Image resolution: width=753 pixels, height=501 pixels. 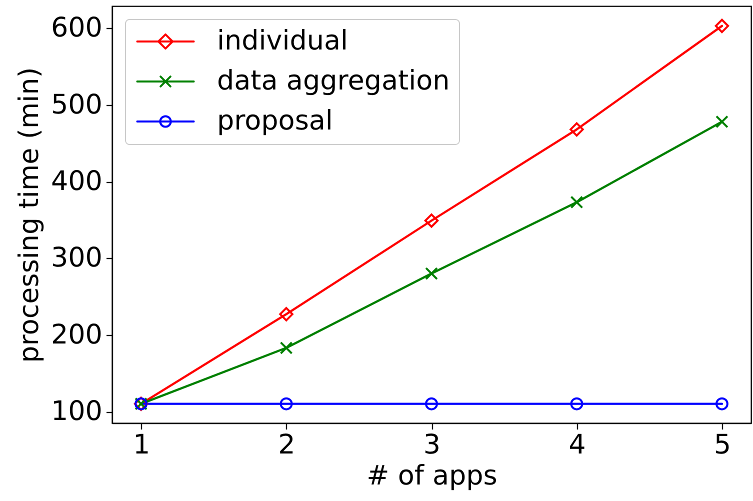 I want to click on y-tick-label: 200, so click(x=76, y=334).